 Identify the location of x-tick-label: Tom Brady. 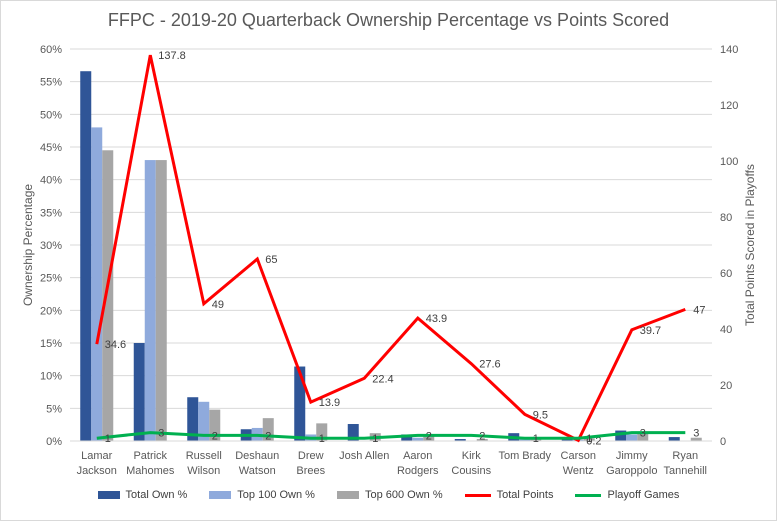
(524, 456).